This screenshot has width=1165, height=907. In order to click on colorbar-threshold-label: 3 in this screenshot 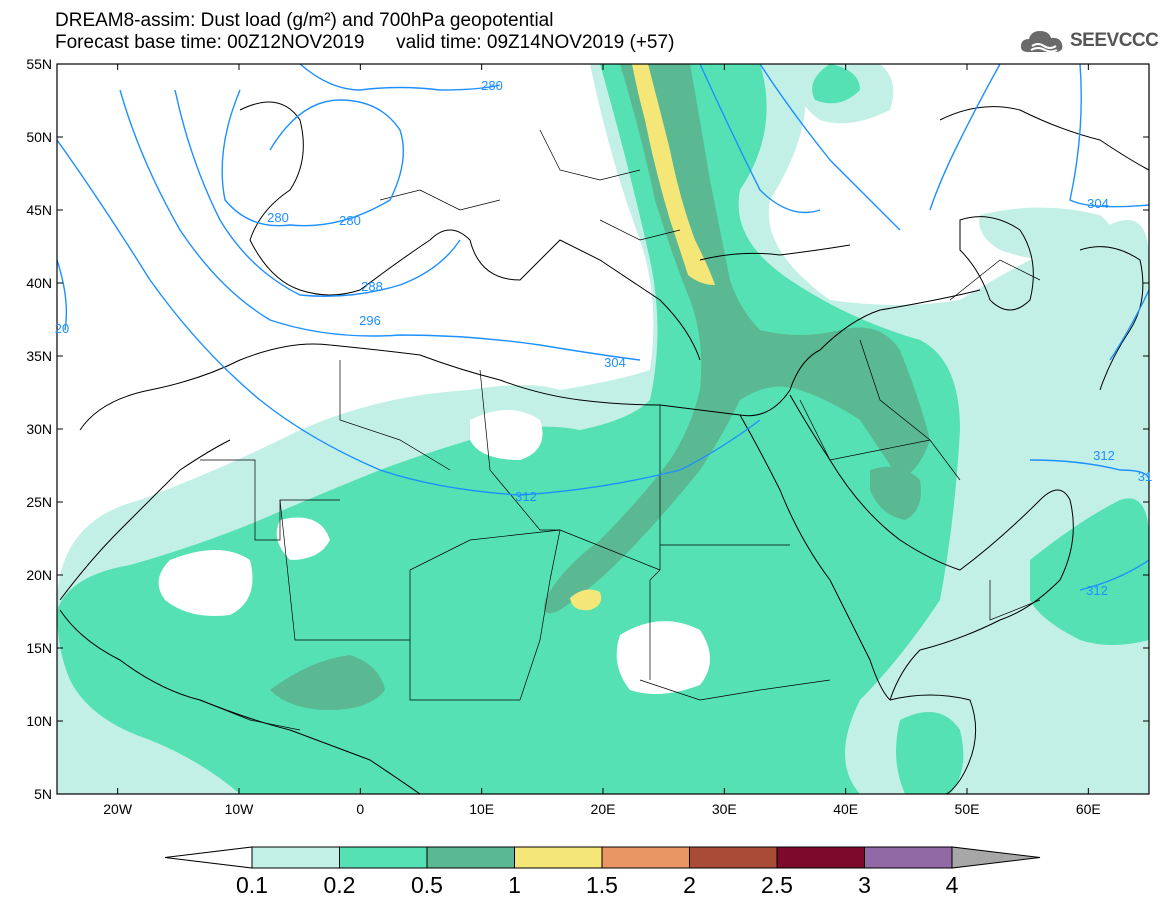, I will do `click(864, 885)`.